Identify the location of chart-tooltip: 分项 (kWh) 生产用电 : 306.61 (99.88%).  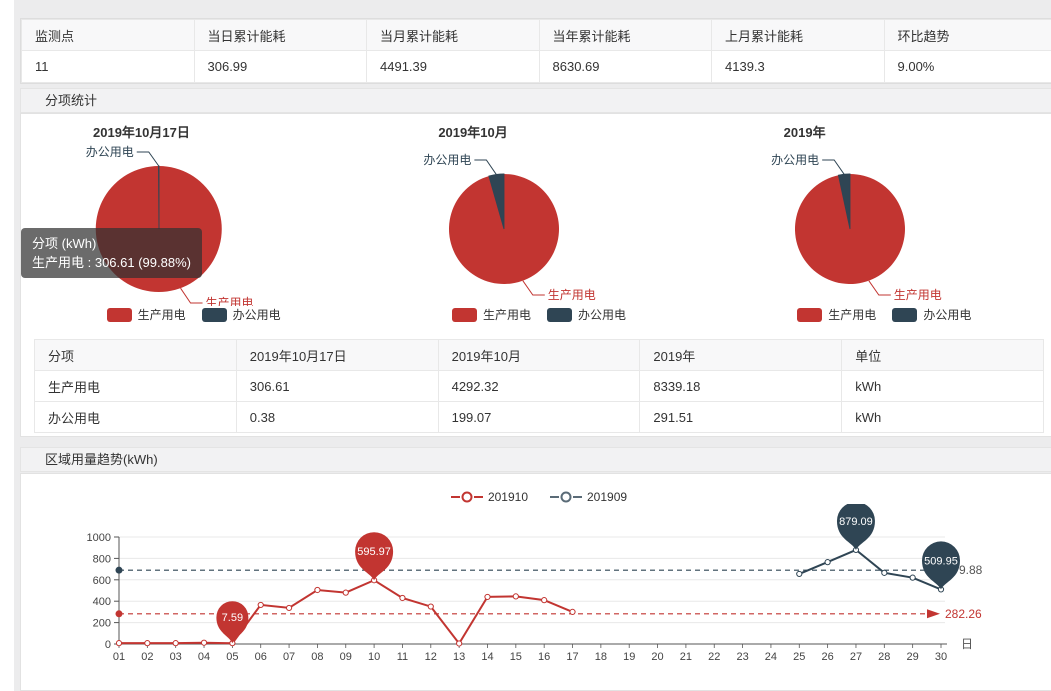
(111, 253).